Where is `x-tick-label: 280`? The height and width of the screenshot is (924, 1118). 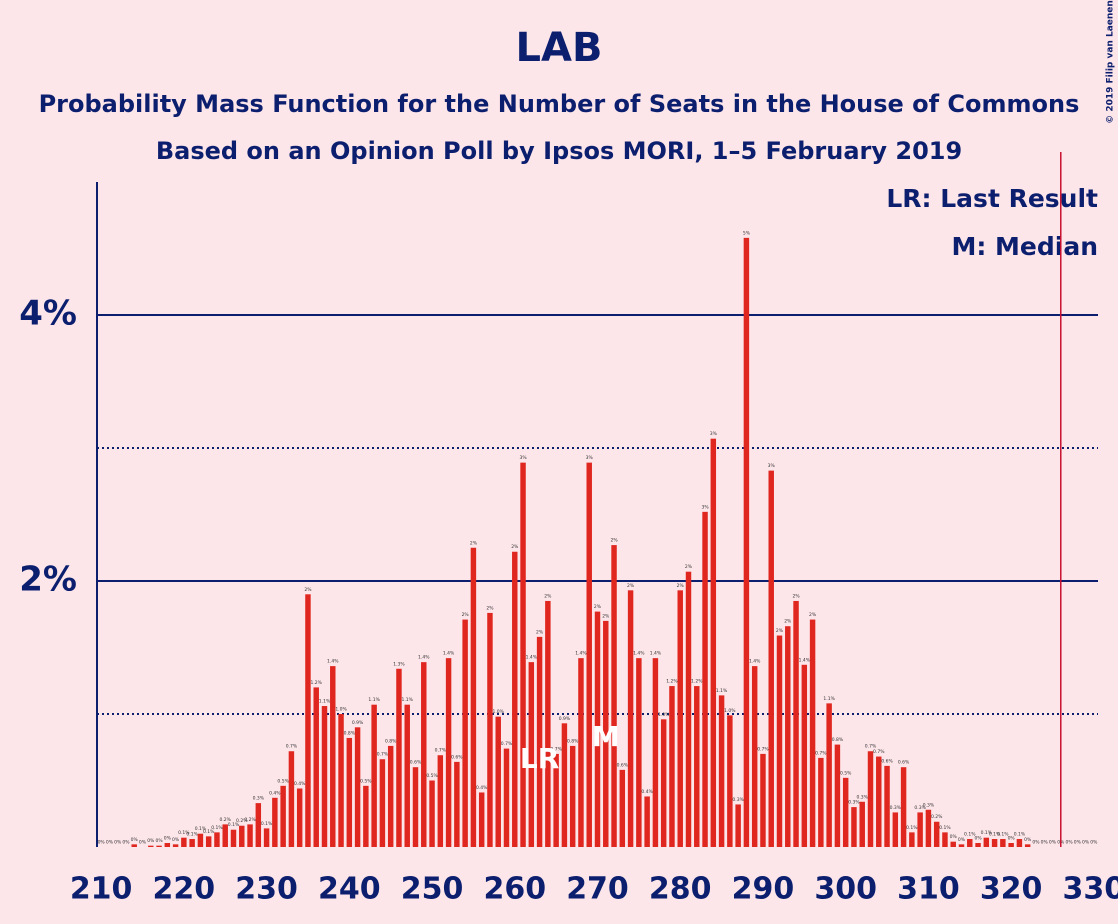 x-tick-label: 280 is located at coordinates (680, 889).